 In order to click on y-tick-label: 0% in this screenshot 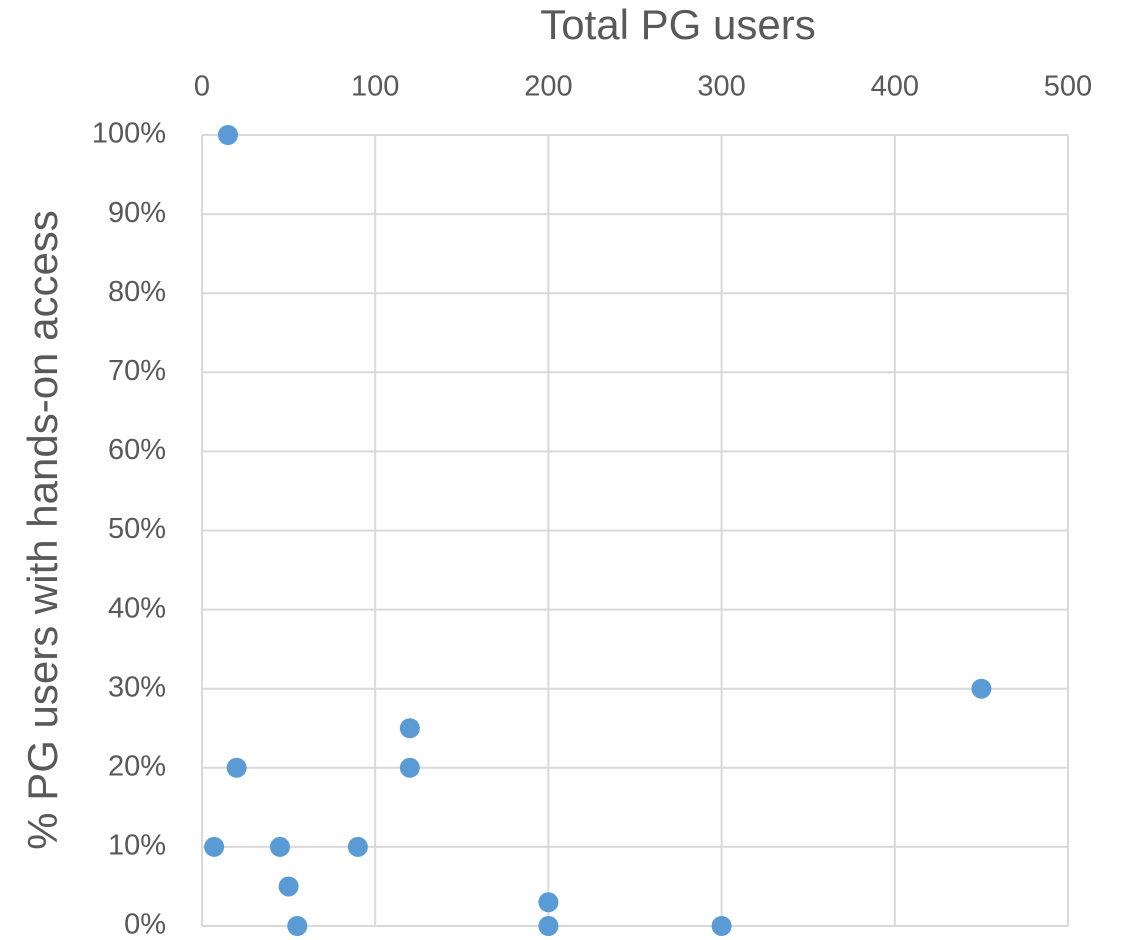, I will do `click(145, 924)`.